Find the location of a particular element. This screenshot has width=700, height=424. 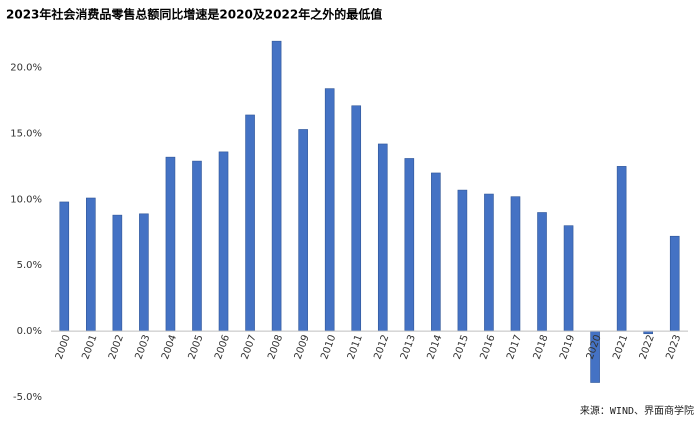

x-tick-label: 2003 is located at coordinates (142, 347).